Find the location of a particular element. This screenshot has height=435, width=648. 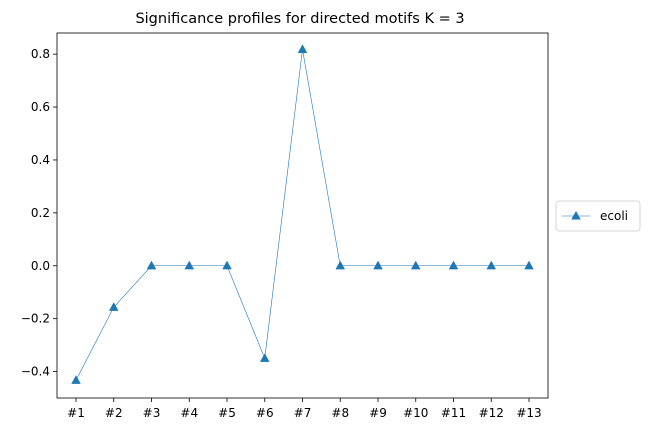

y-tick-label: −0.2 is located at coordinates (35, 319).